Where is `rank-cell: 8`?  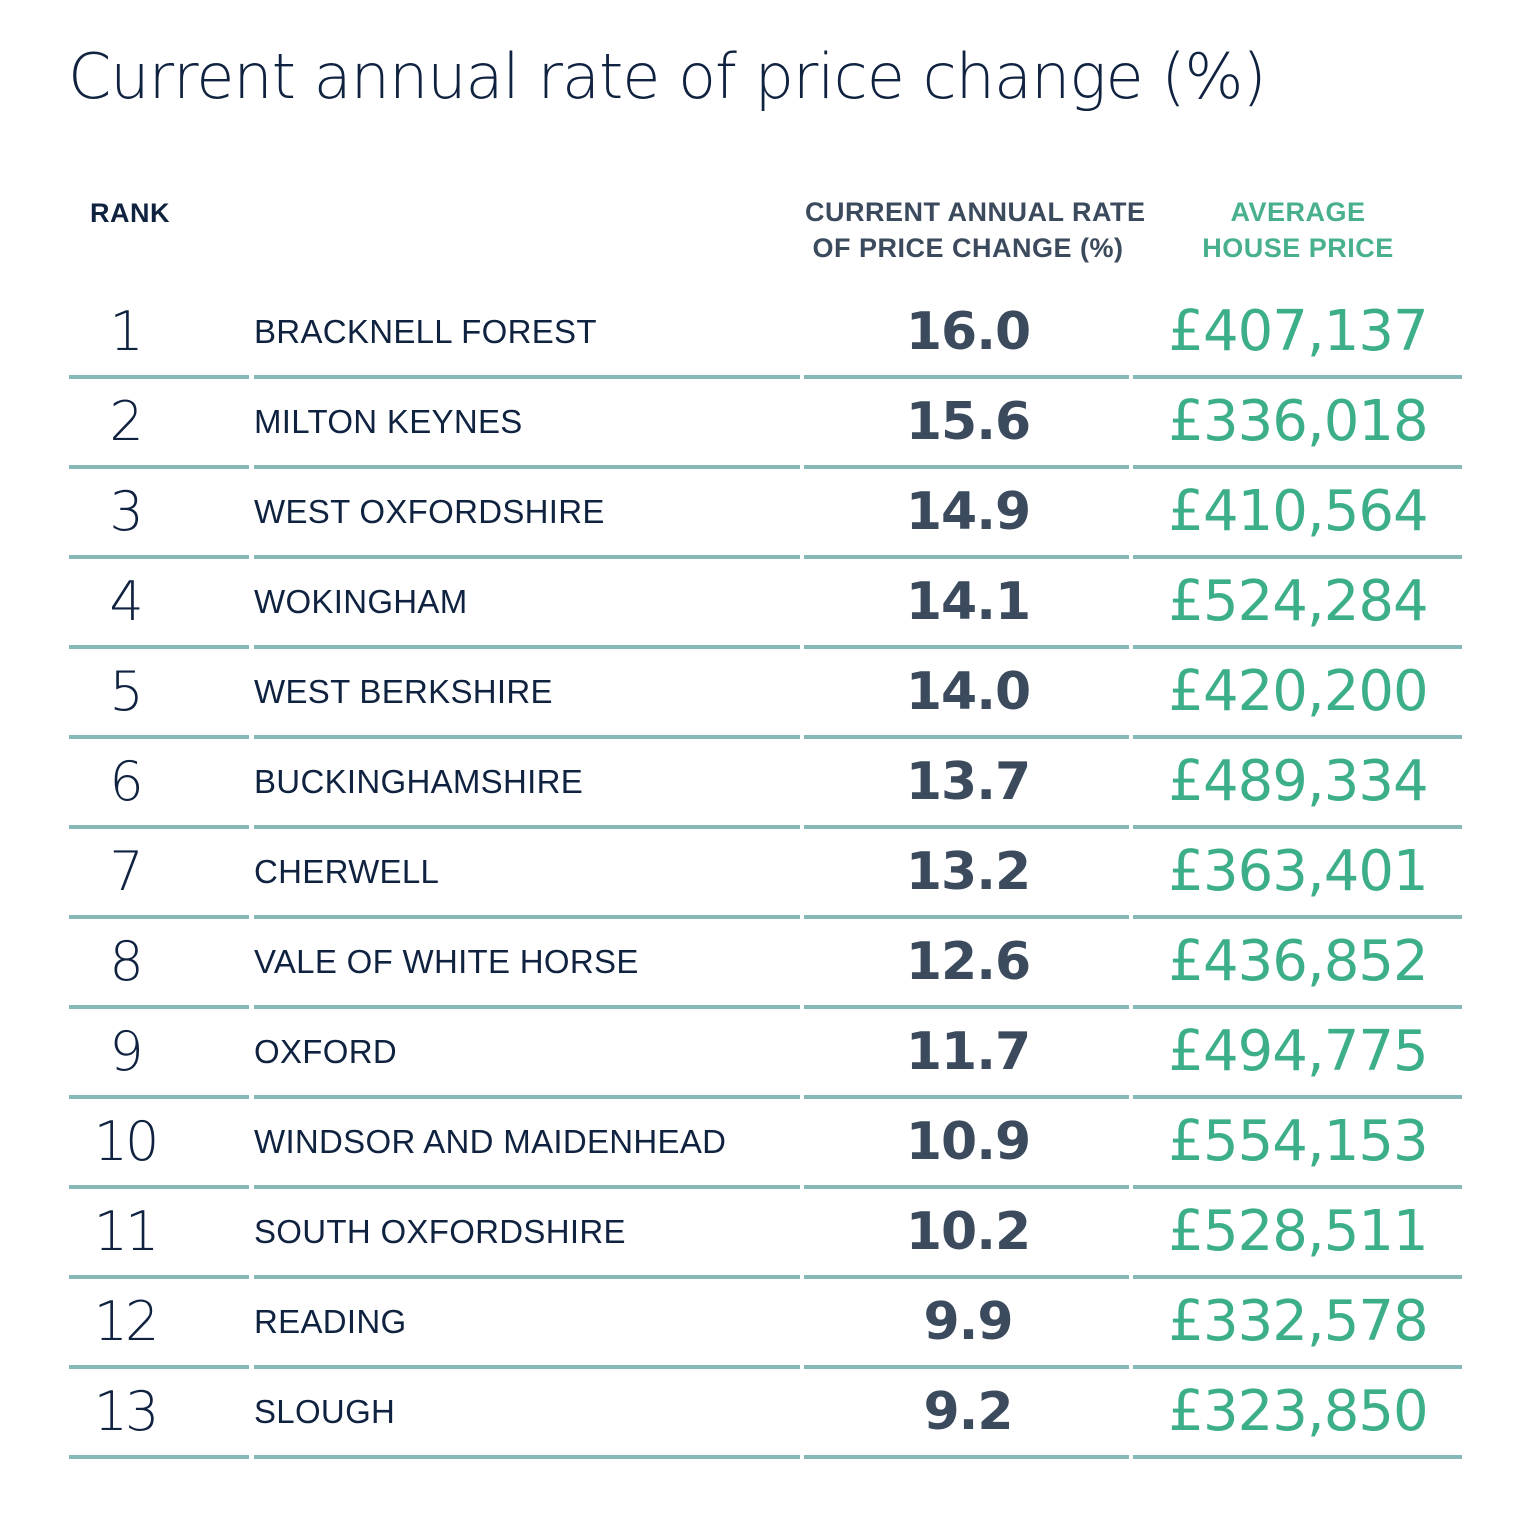 rank-cell: 8 is located at coordinates (126, 961).